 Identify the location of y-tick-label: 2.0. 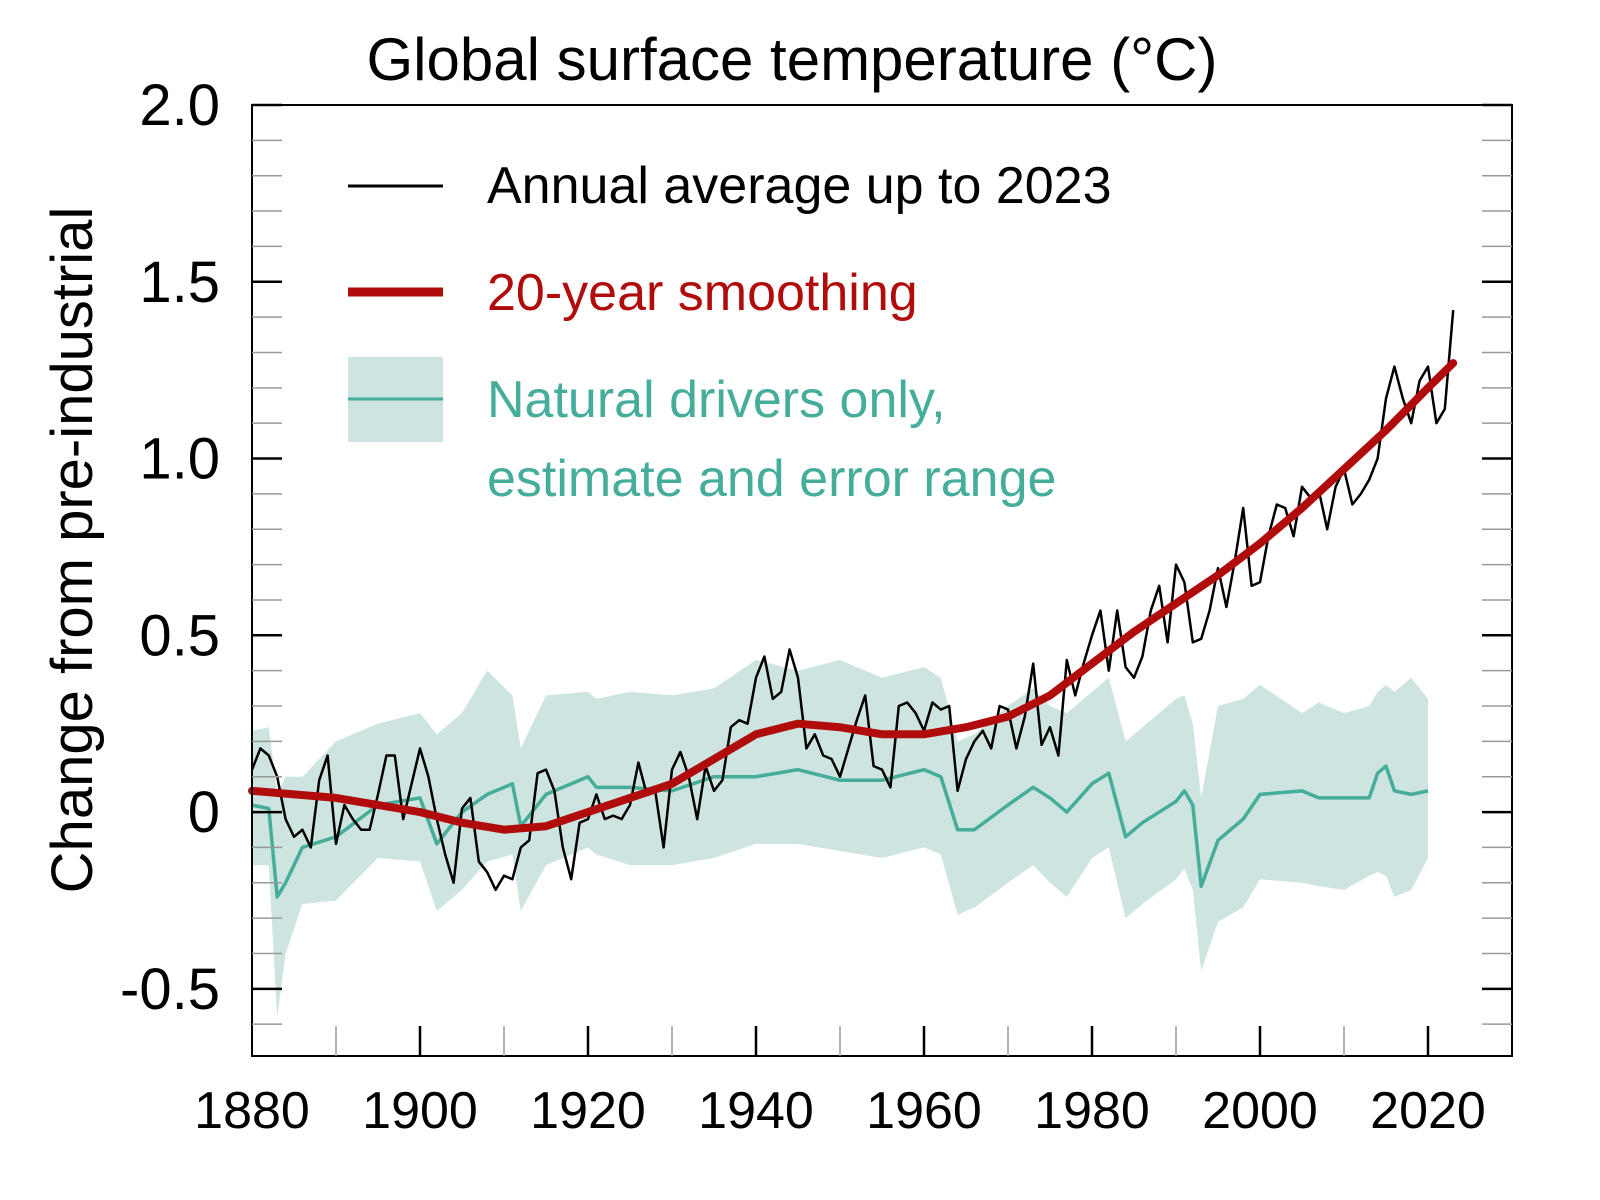
(179, 105).